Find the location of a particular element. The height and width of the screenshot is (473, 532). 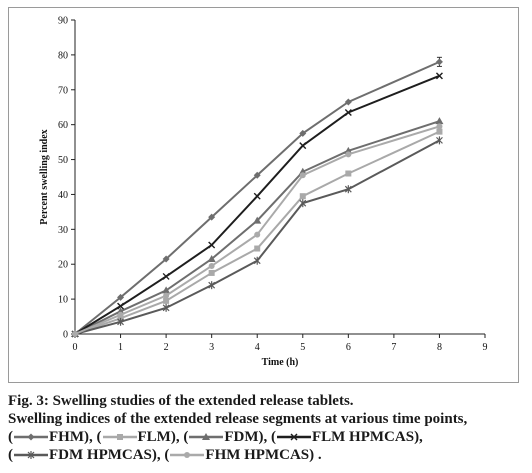

x-tick-label: 3 is located at coordinates (211, 347).